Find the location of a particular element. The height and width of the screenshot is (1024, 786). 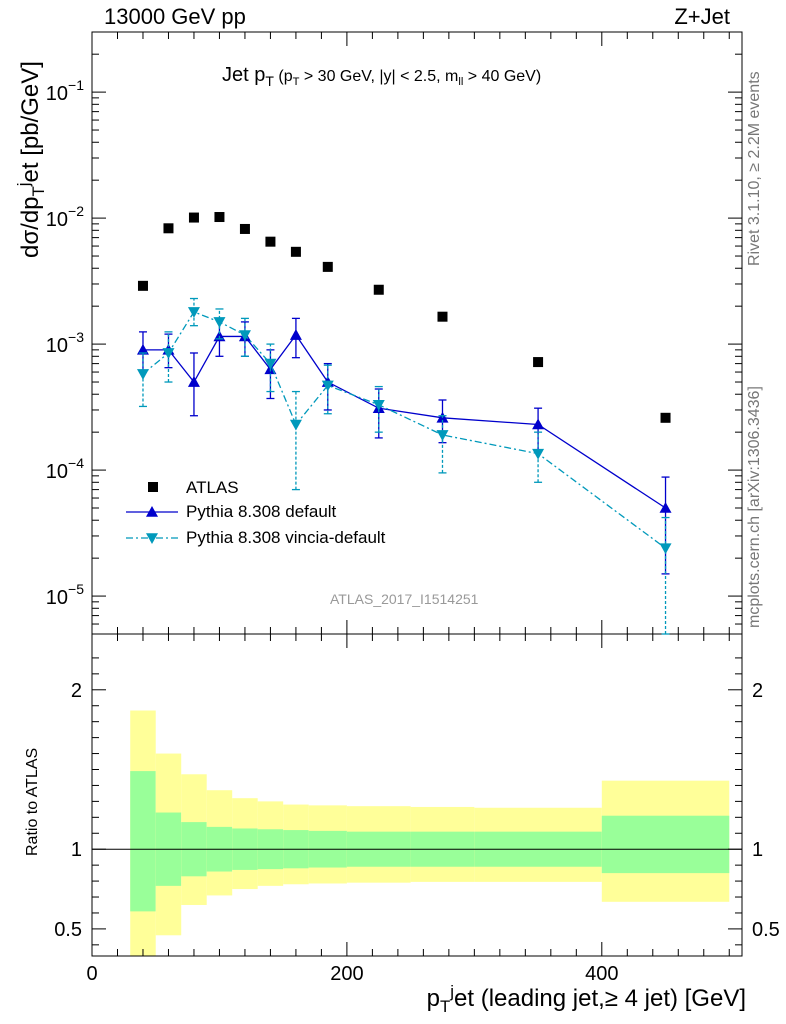

y-axis-label-rest: et [pb/GeV] is located at coordinates (30, 122).